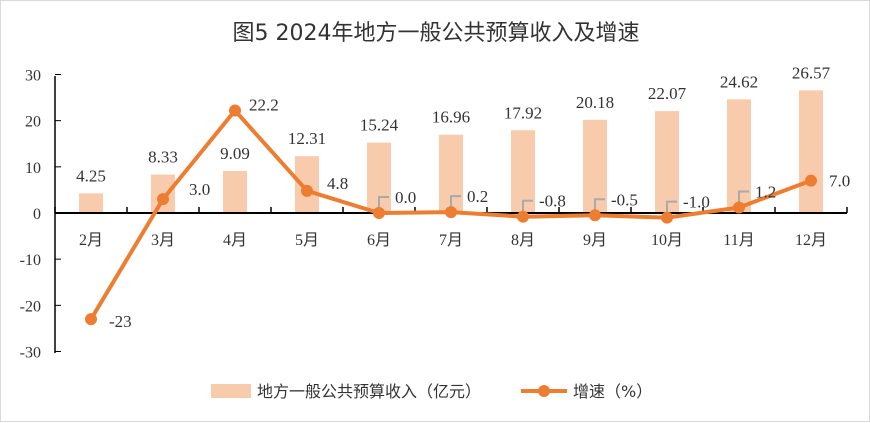 The image size is (870, 423). What do you see at coordinates (839, 181) in the screenshot?
I see `growth-label: 7.0` at bounding box center [839, 181].